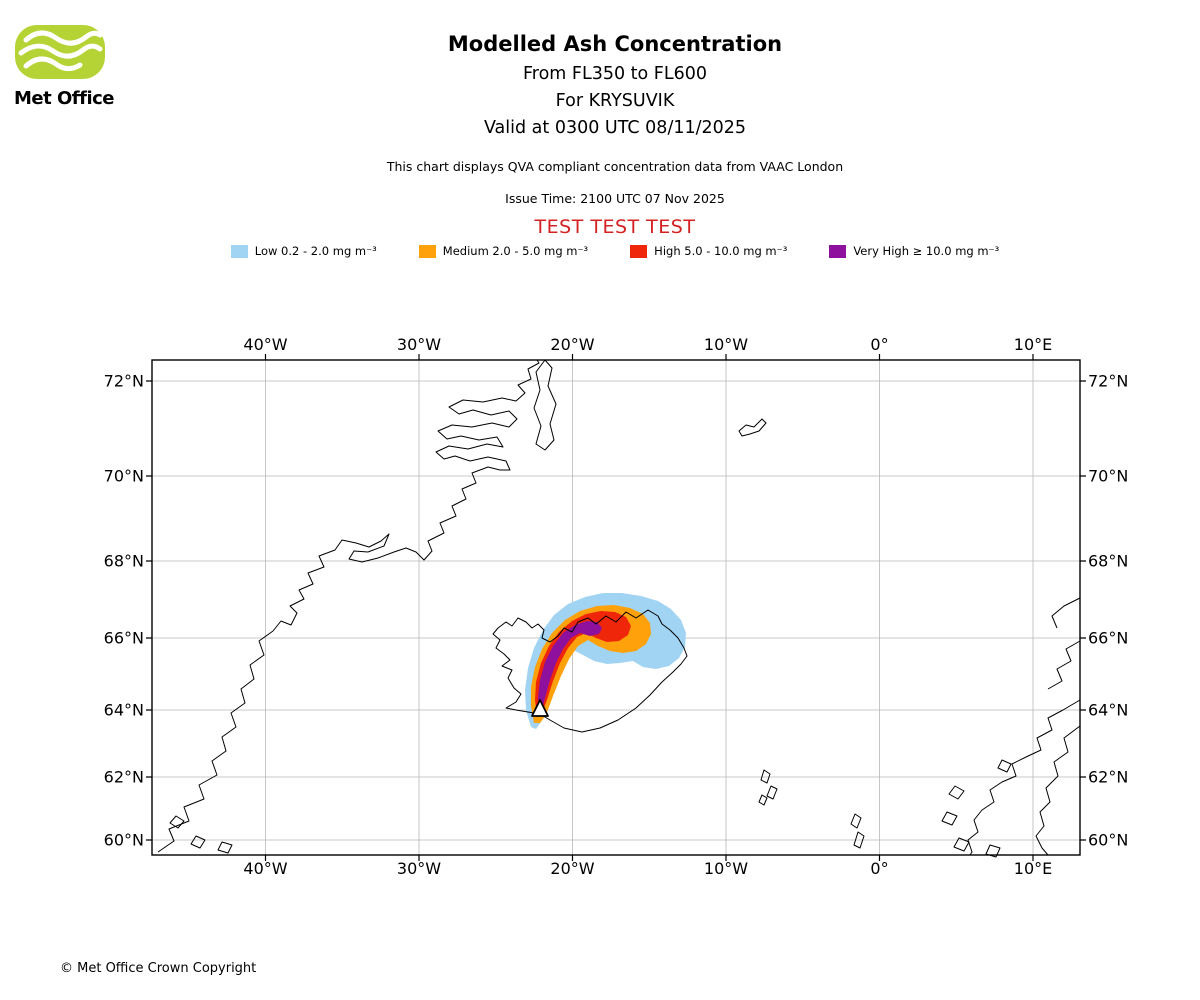  I want to click on very-high-swatch-icon, so click(838, 251).